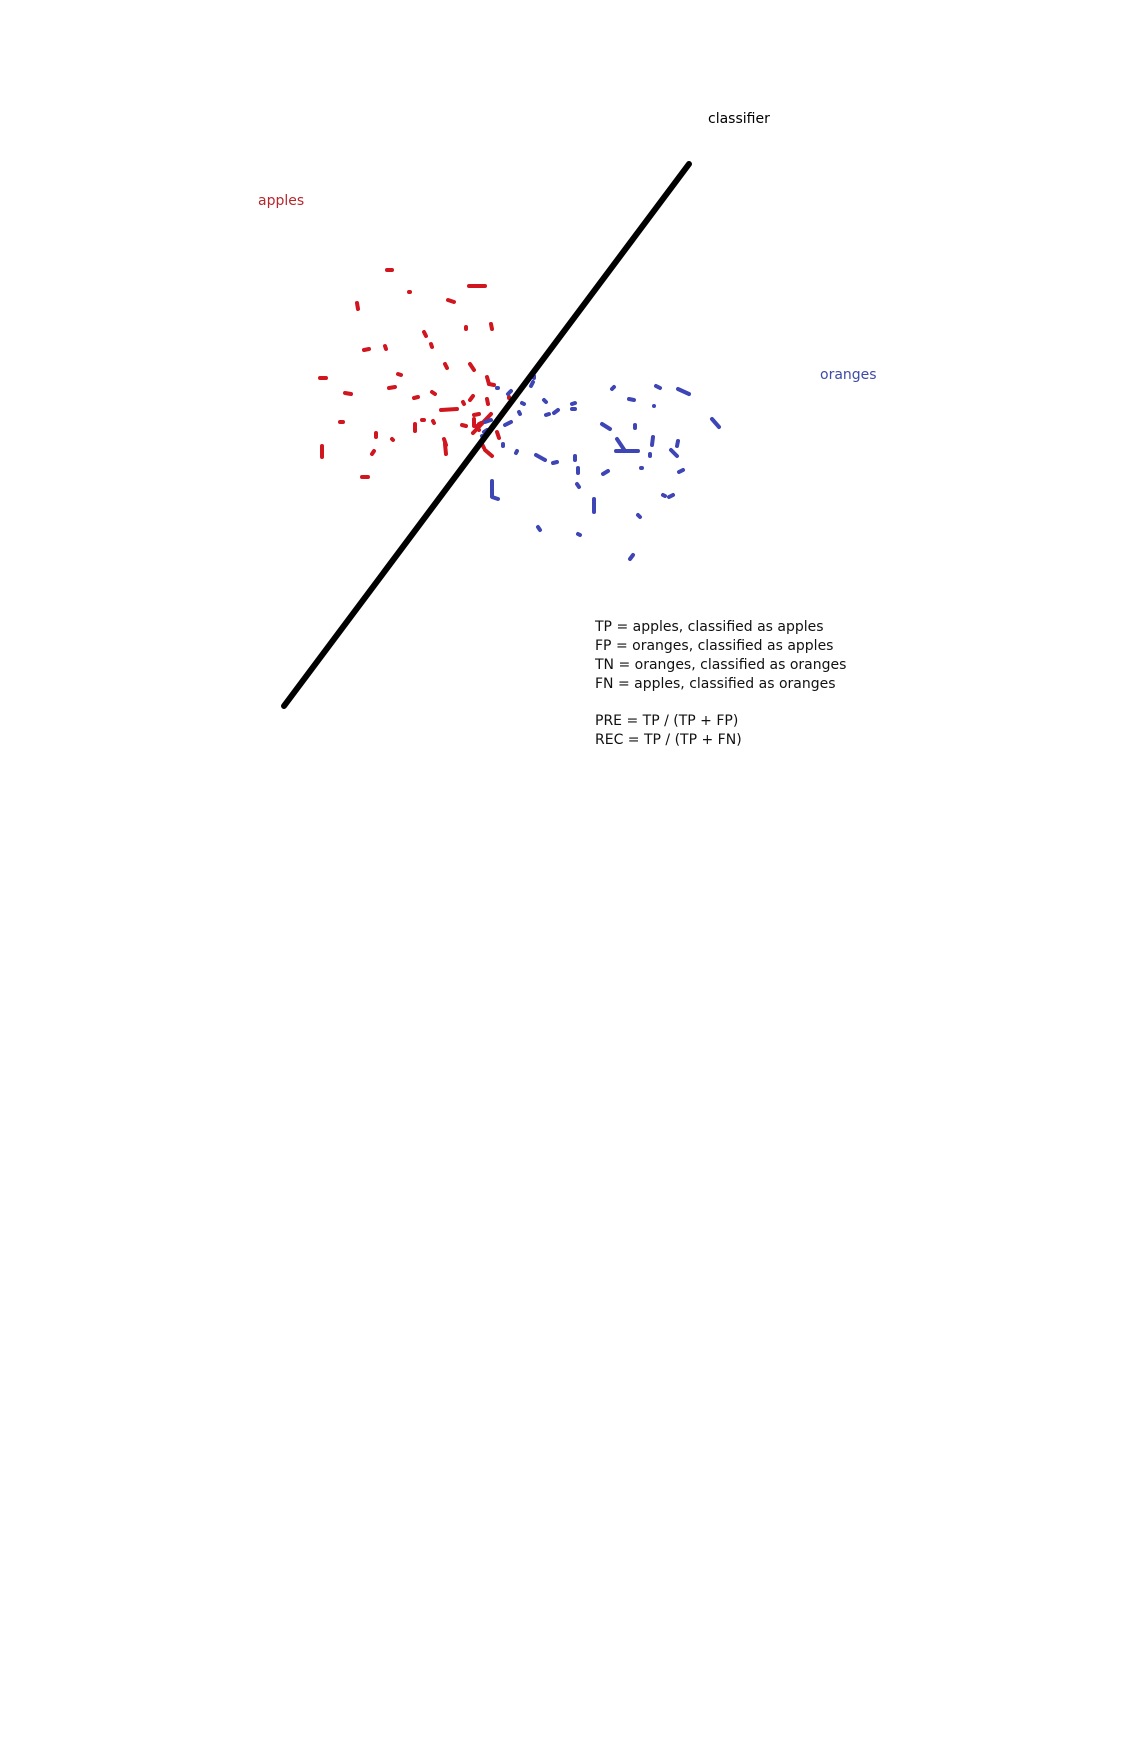 This screenshot has height=1744, width=1132. Describe the element at coordinates (281, 201) in the screenshot. I see `apples-label: apples` at that location.